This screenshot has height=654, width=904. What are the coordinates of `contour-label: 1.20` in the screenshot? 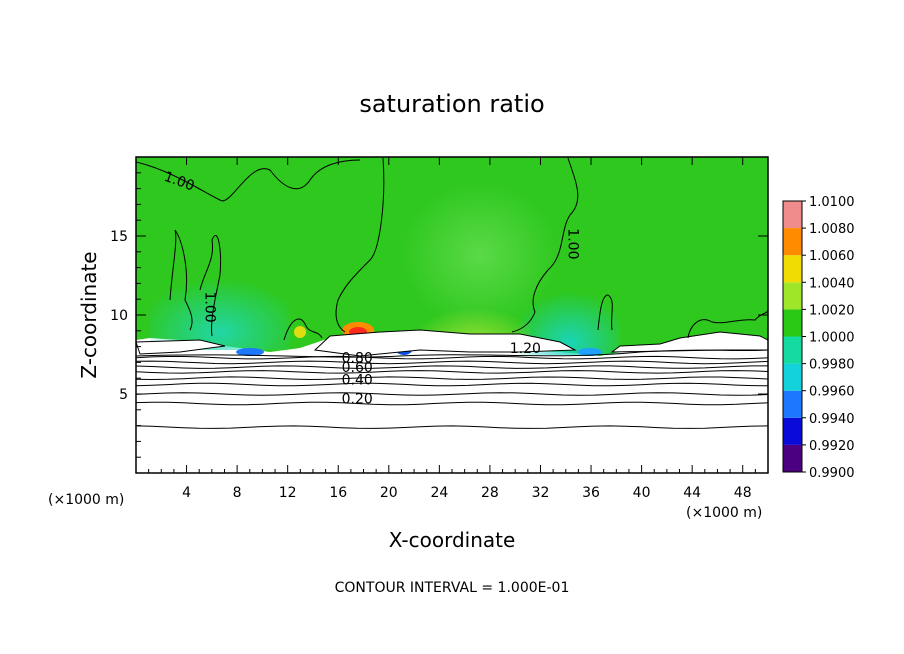 It's located at (525, 349).